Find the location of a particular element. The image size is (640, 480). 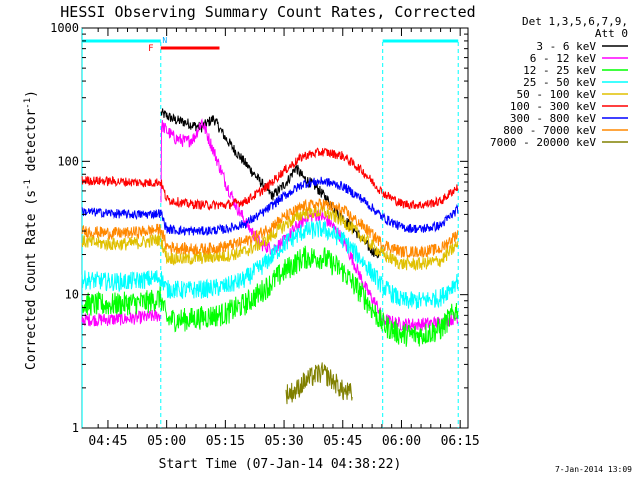

y-tick-label: 1000 is located at coordinates (64, 28).